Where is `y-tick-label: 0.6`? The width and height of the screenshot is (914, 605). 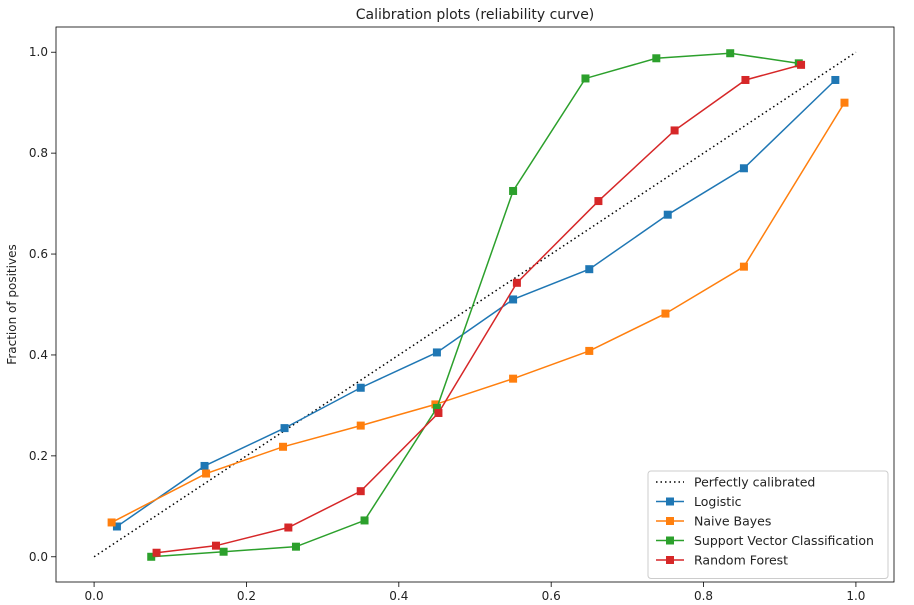
y-tick-label: 0.6 is located at coordinates (38, 254).